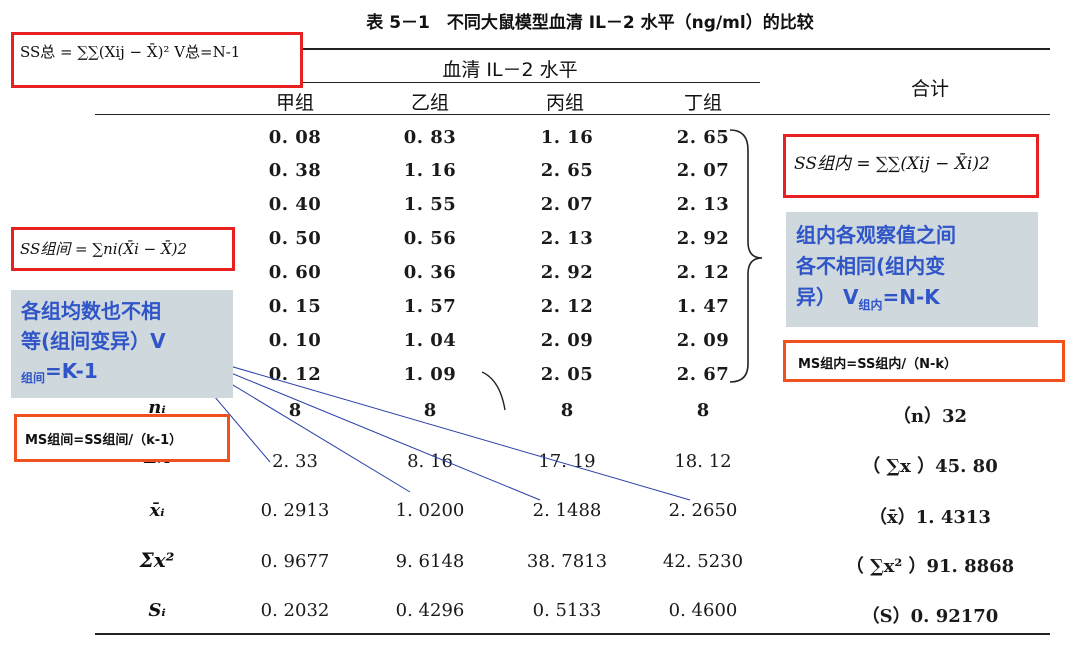 Image resolution: width=1080 pixels, height=653 pixels. Describe the element at coordinates (430, 561) in the screenshot. I see `stat-sumsq-yi: 9. 6148` at that location.